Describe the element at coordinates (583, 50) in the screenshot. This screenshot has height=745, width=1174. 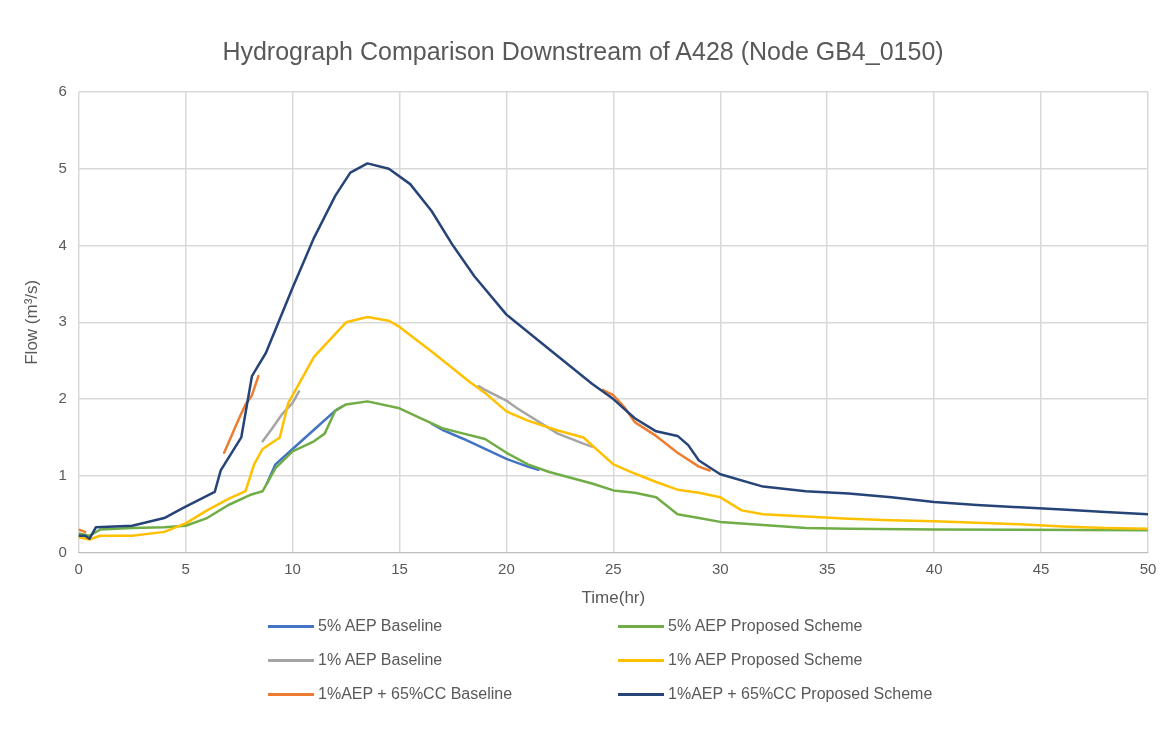
I see `chart-title: Hydrograph Comparison Downstream of A428 (Node GB4_0150)` at that location.